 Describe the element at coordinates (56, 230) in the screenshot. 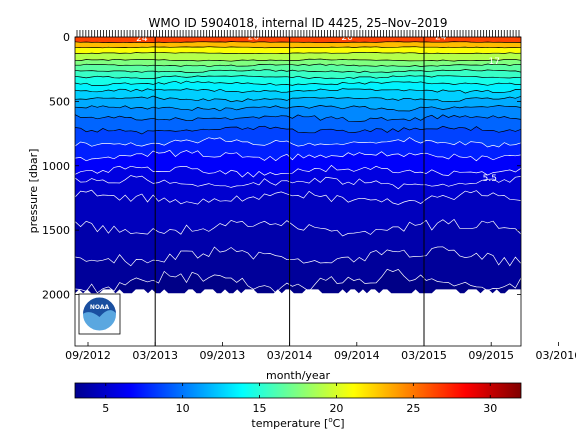

I see `y-tick-label: 1500` at that location.